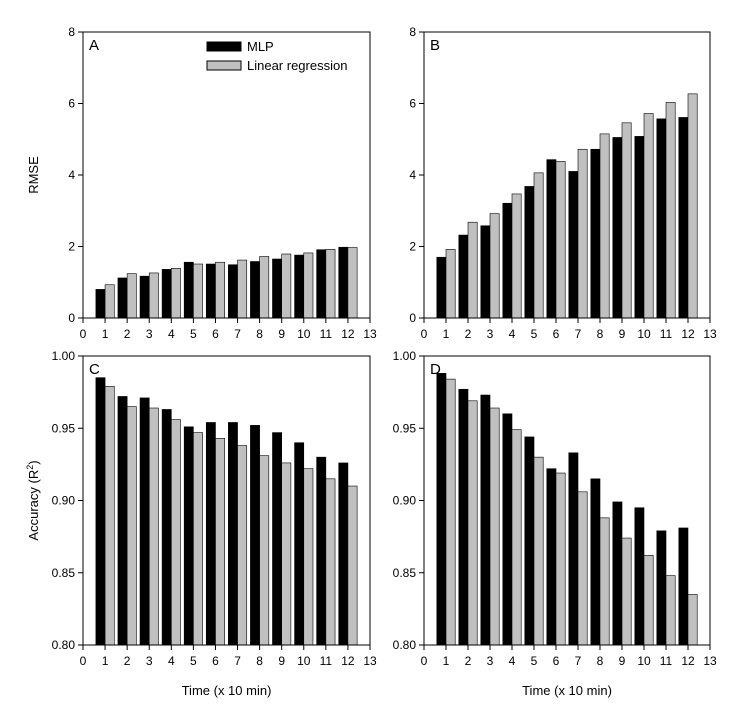  Describe the element at coordinates (562, 218) in the screenshot. I see `series-mlp-panel-b` at that location.